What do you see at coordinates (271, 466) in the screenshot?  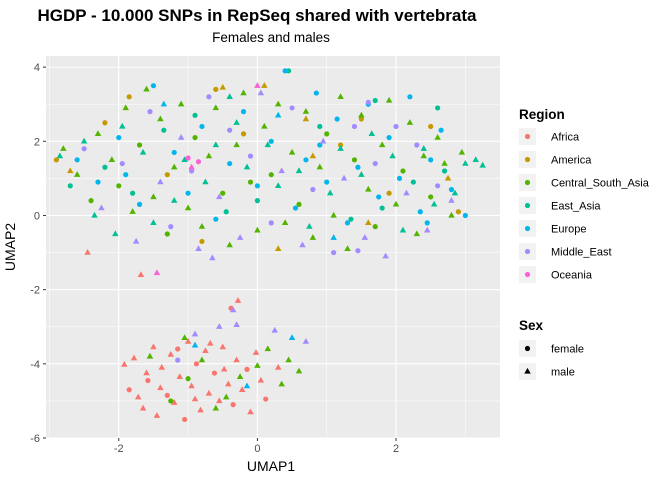 I see `x-axis-title: UMAP1` at bounding box center [271, 466].